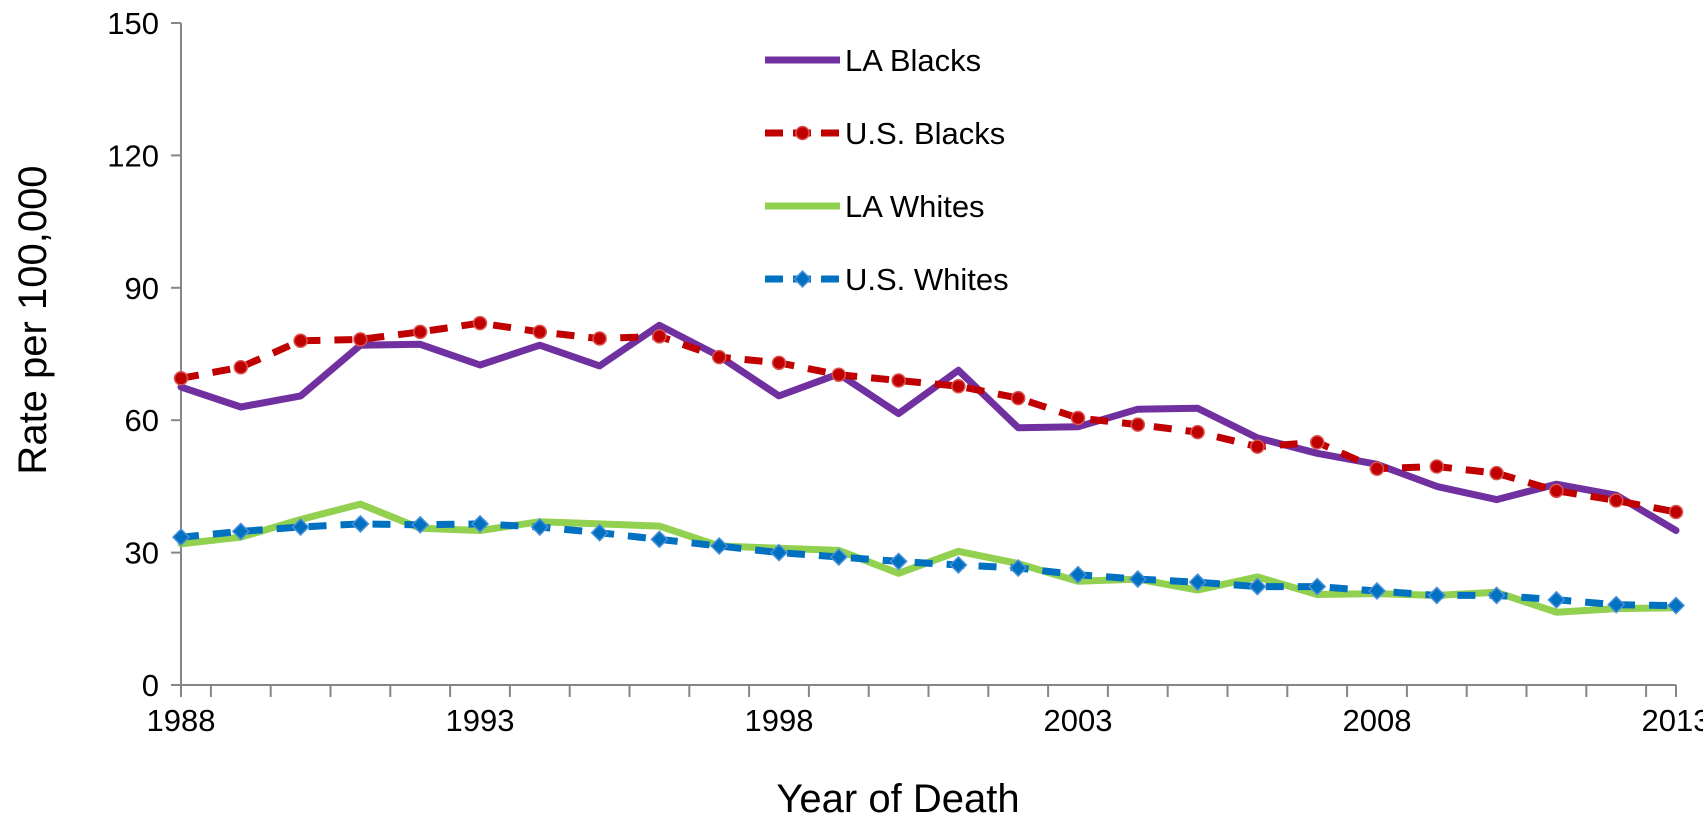  Describe the element at coordinates (181, 720) in the screenshot. I see `x-tick-label: 1988` at that location.